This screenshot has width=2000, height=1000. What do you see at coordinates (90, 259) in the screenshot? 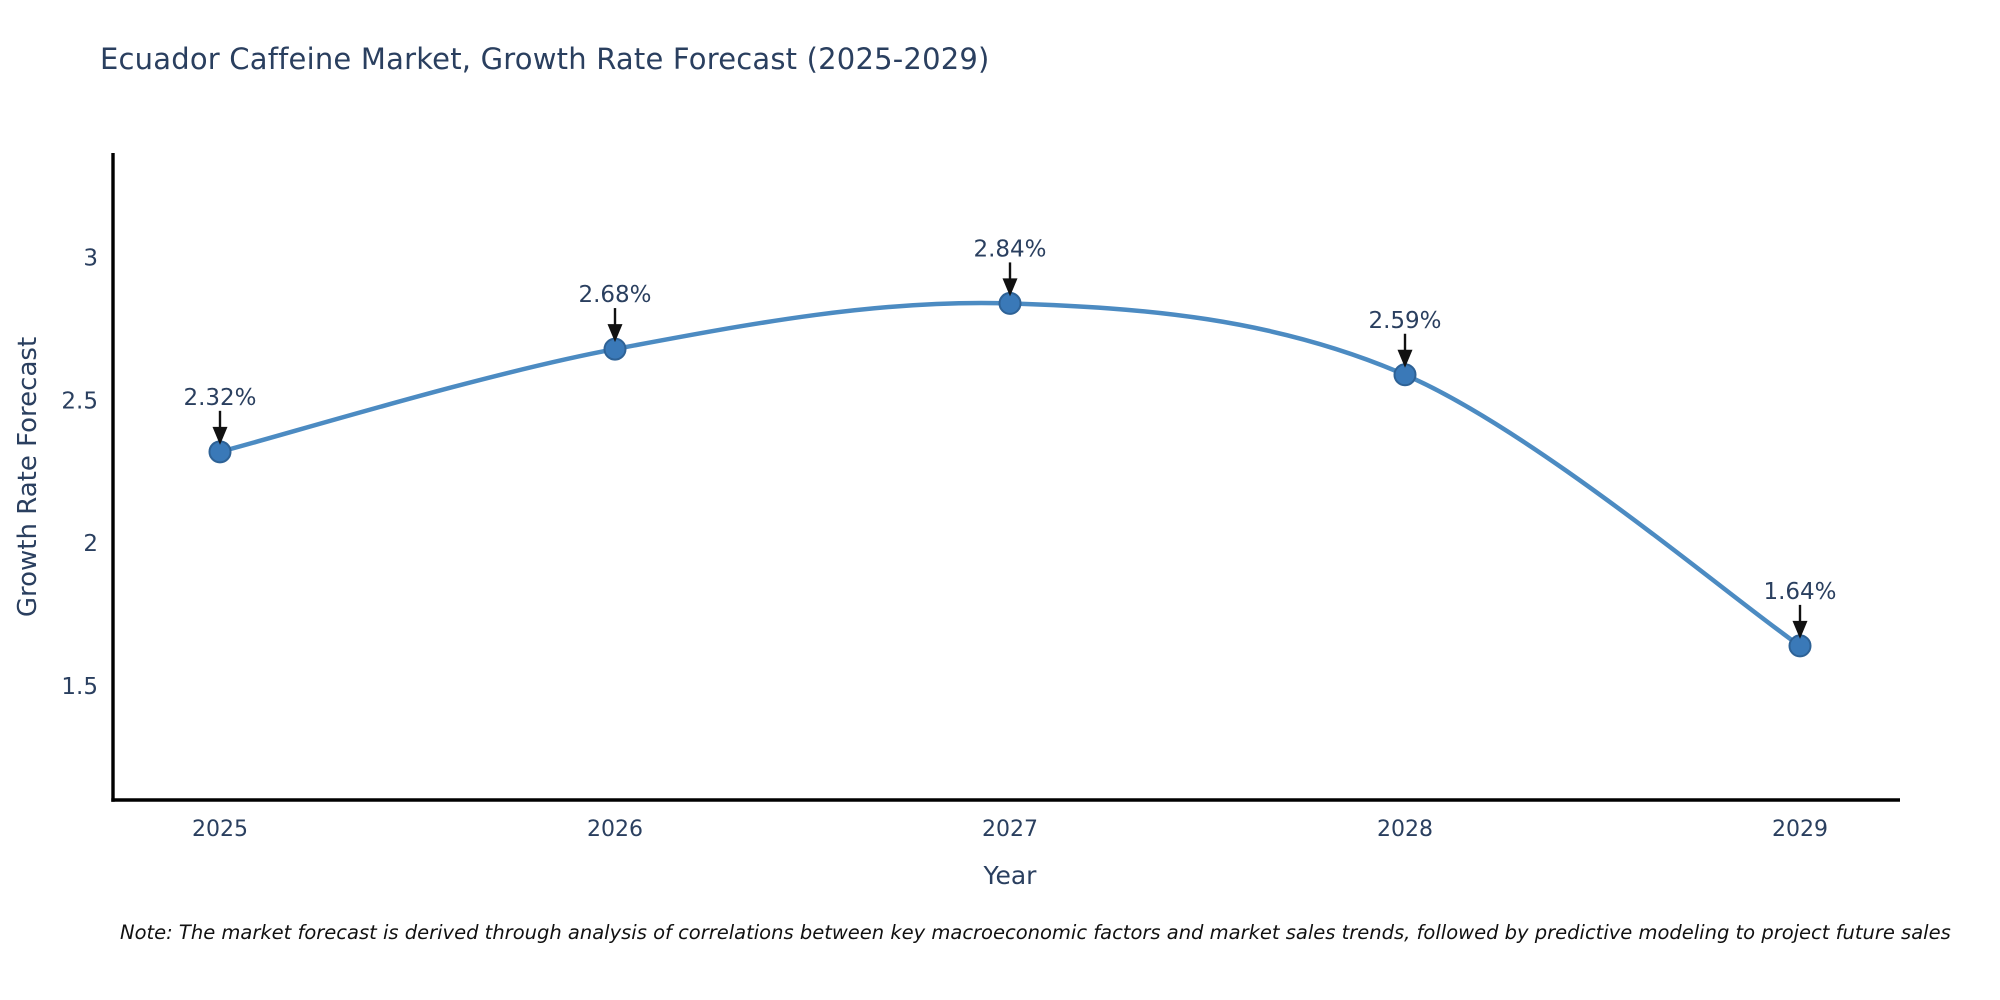
I see `y-tick-label: 3` at bounding box center [90, 259].